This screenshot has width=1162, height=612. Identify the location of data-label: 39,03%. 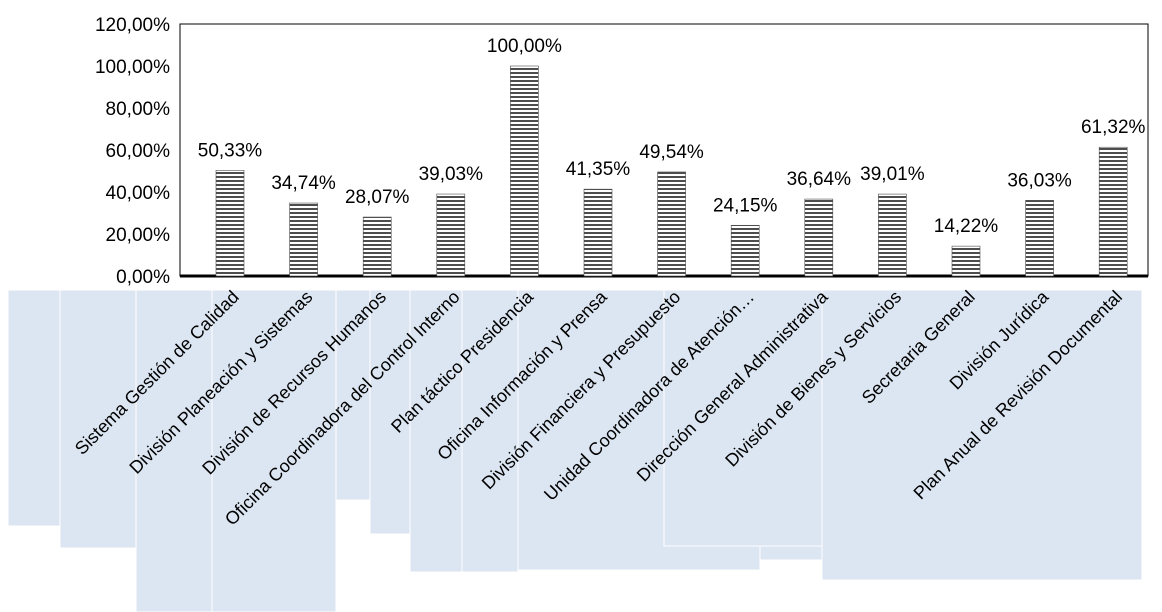
(451, 174).